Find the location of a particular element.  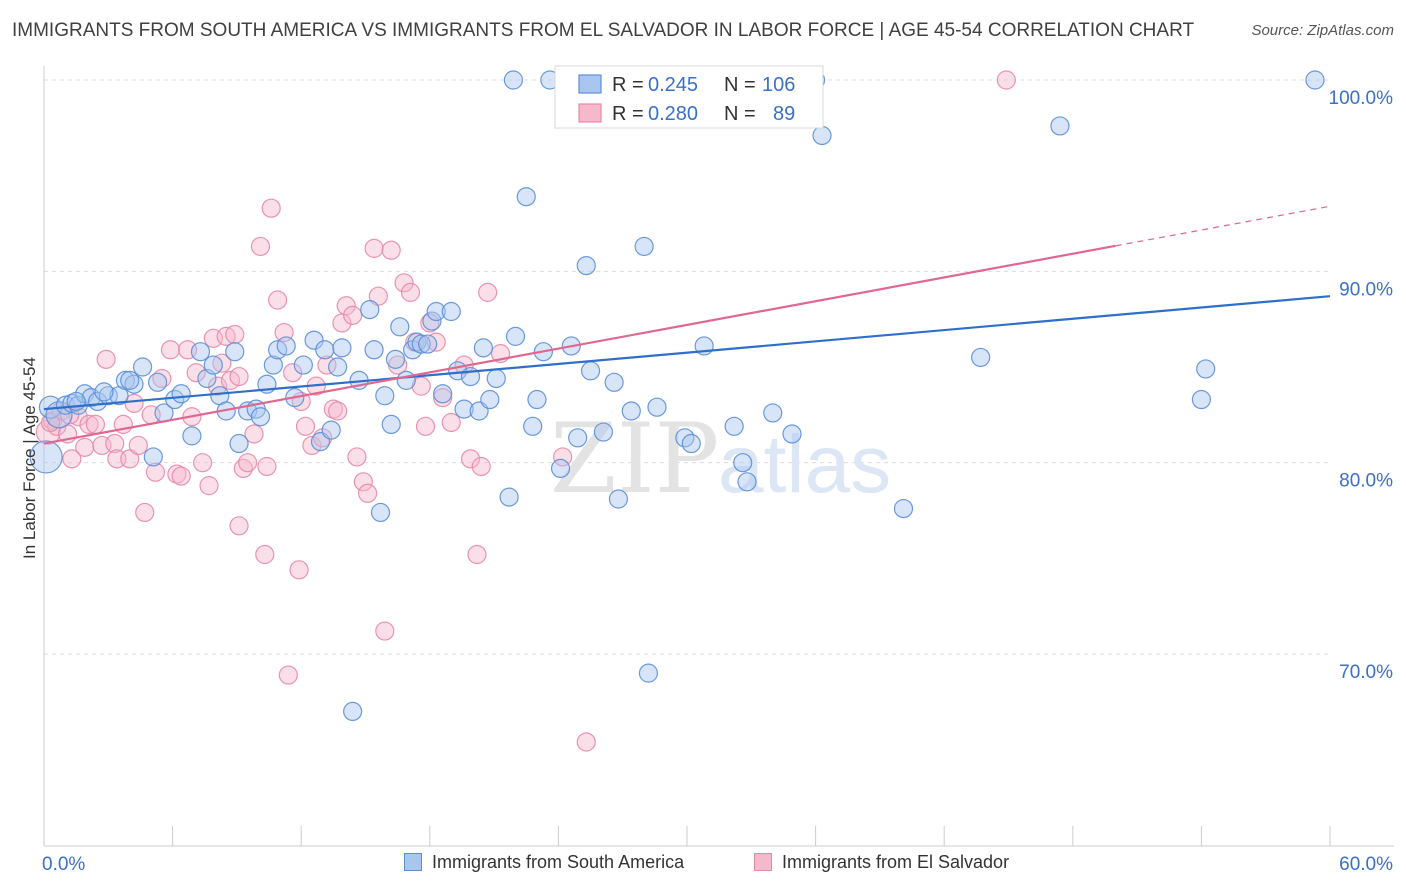

legend-item-south-america: Immigrants from South America is located at coordinates (544, 862).